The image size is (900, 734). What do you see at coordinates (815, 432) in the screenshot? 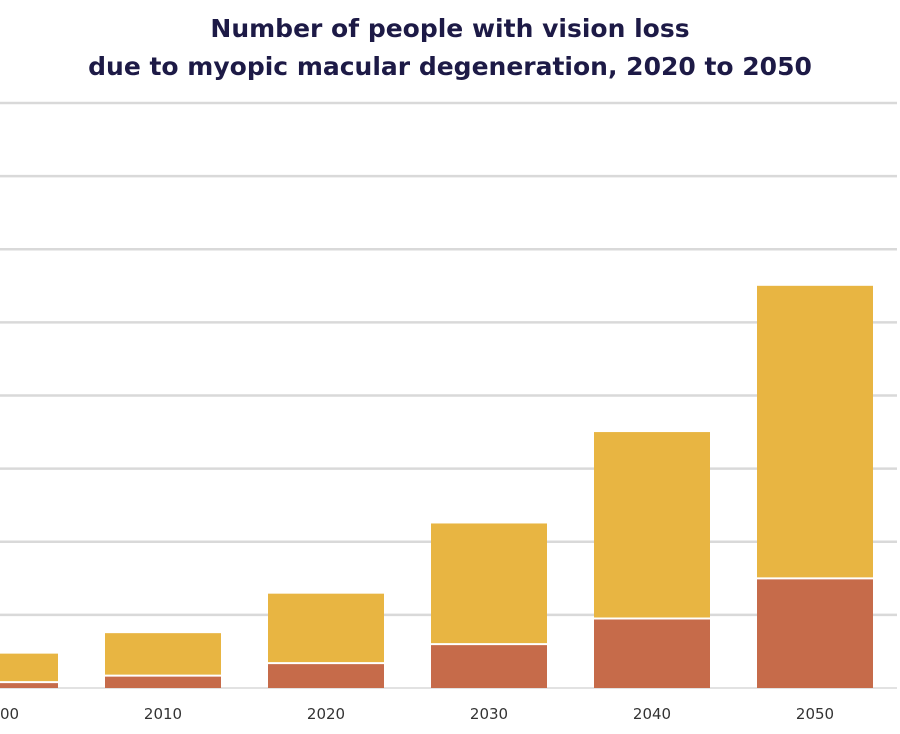
I see `bar-segment-upper-2050` at bounding box center [815, 432].